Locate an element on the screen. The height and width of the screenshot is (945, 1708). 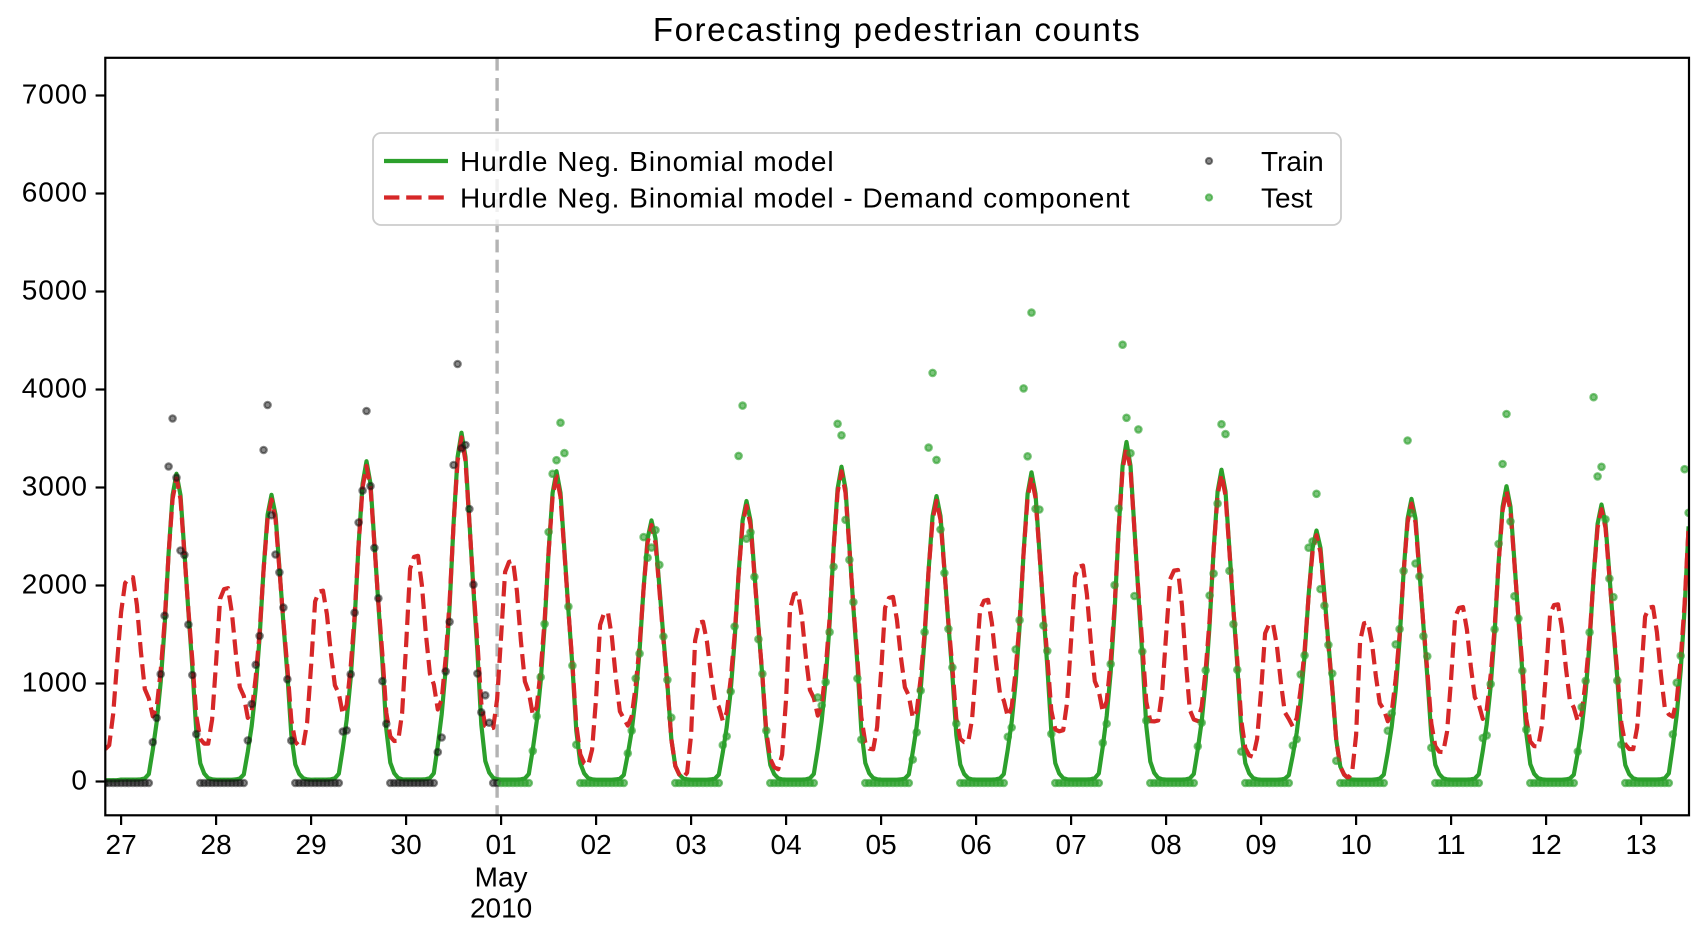
svg-text: 30 is located at coordinates (406, 844).